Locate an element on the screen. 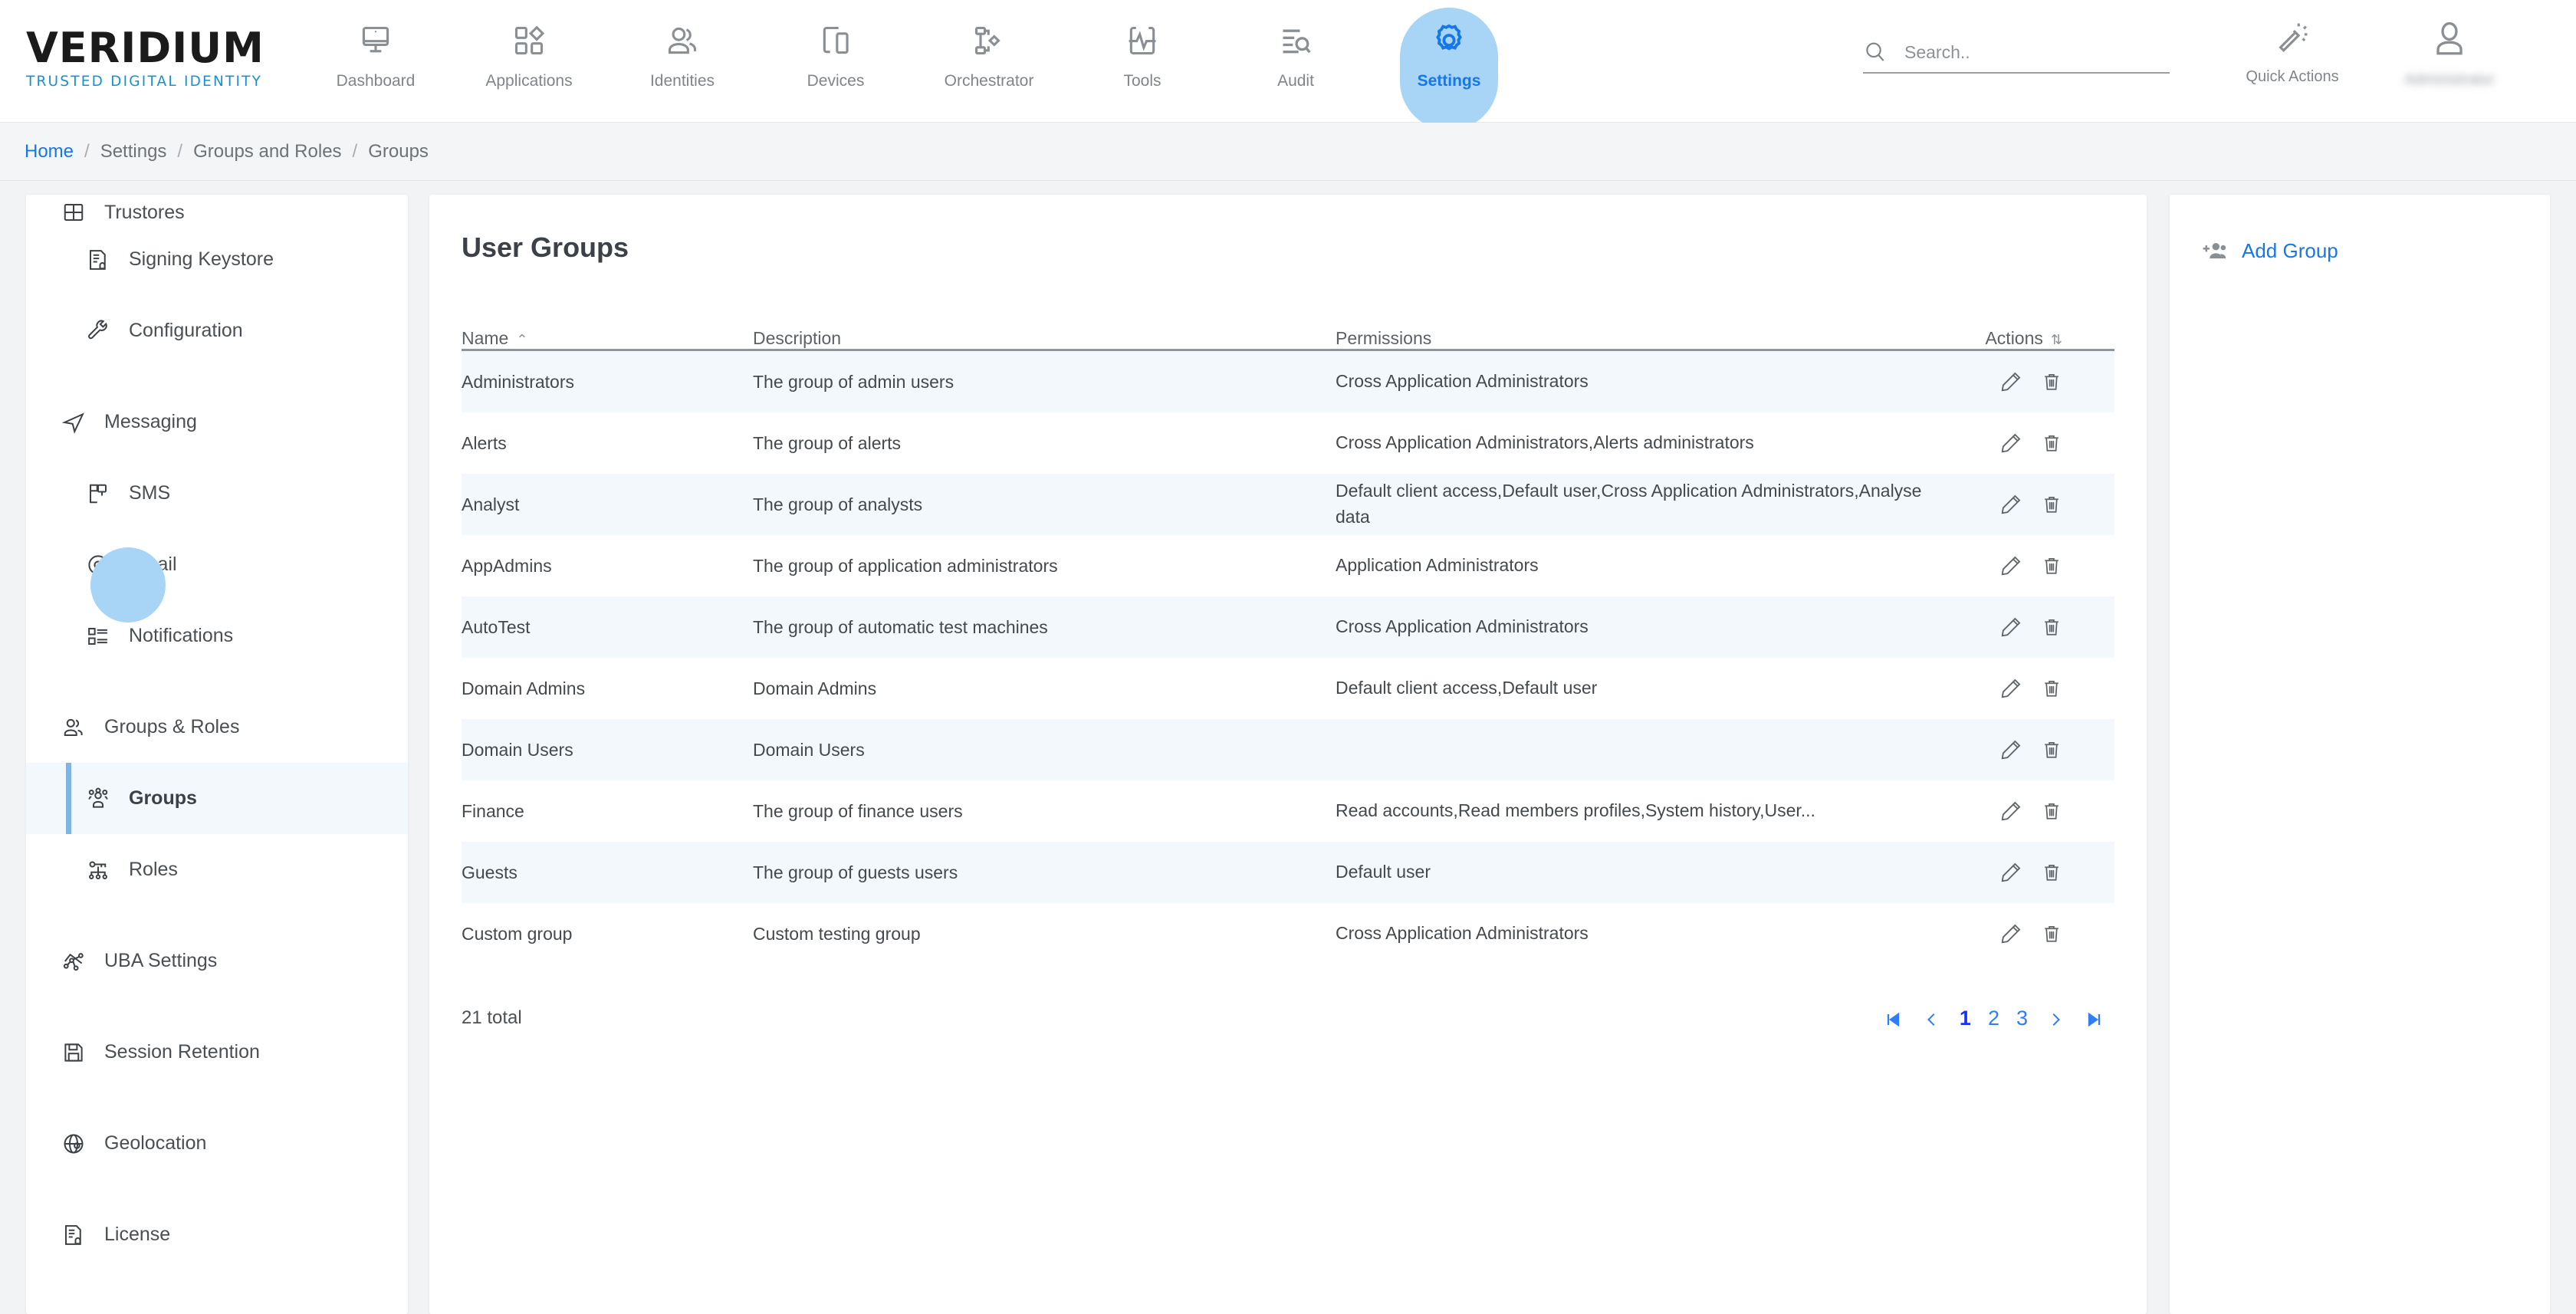 This screenshot has height=1314, width=2576. sidebar-item-messaging: Messaging is located at coordinates (217, 422).